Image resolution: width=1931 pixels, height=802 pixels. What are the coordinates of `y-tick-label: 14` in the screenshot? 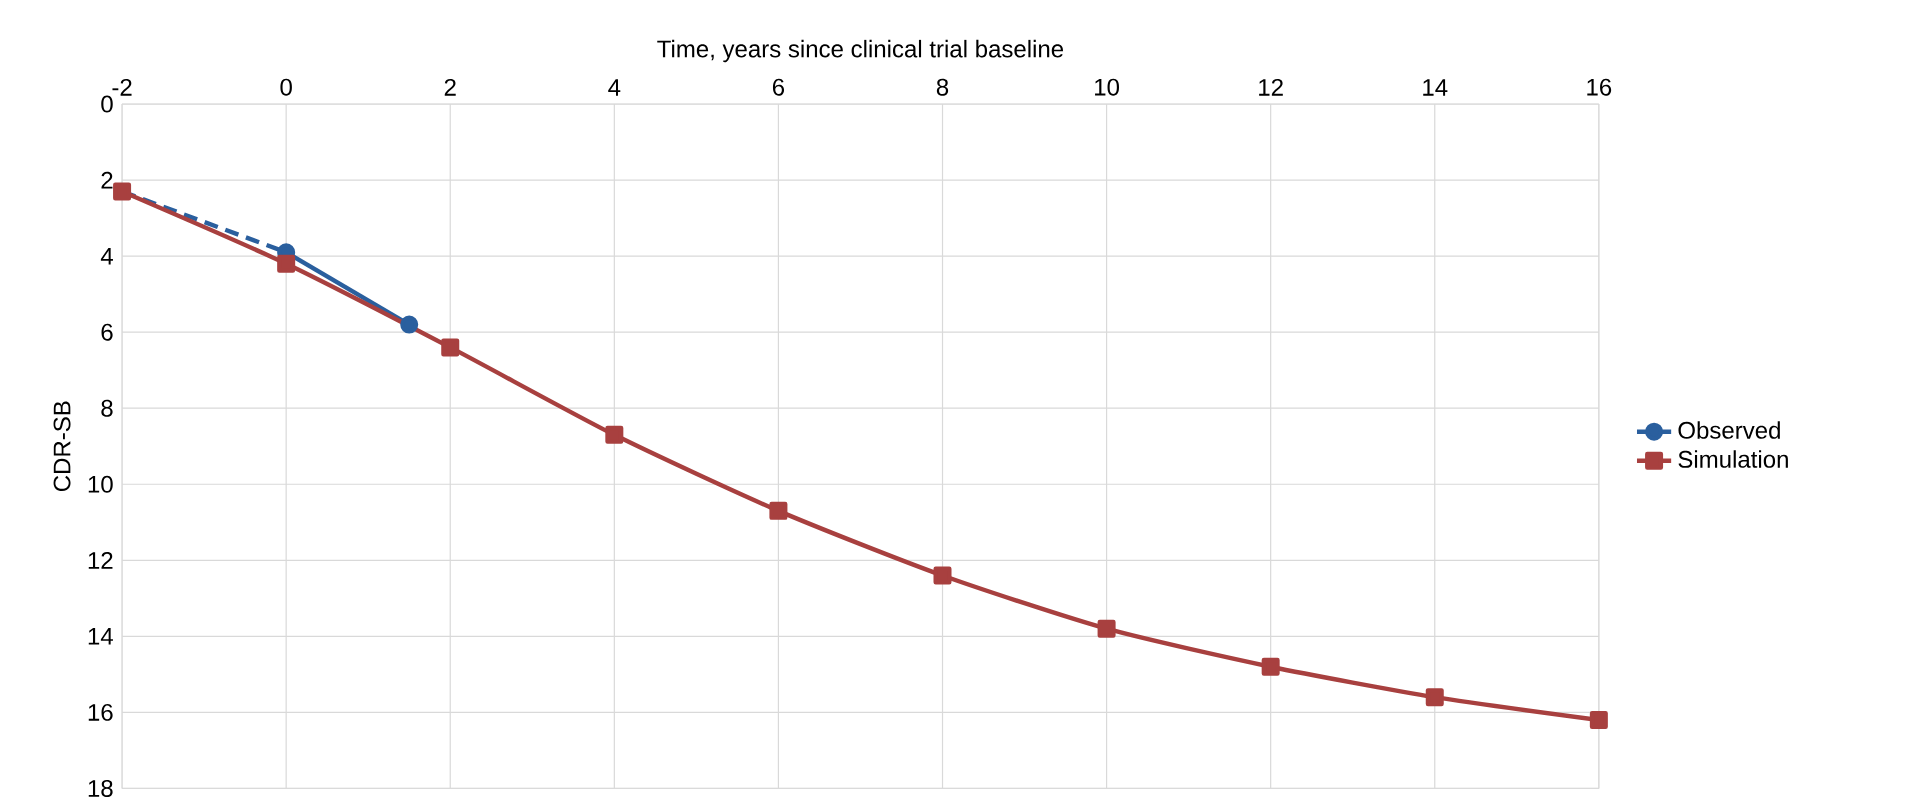 It's located at (100, 636).